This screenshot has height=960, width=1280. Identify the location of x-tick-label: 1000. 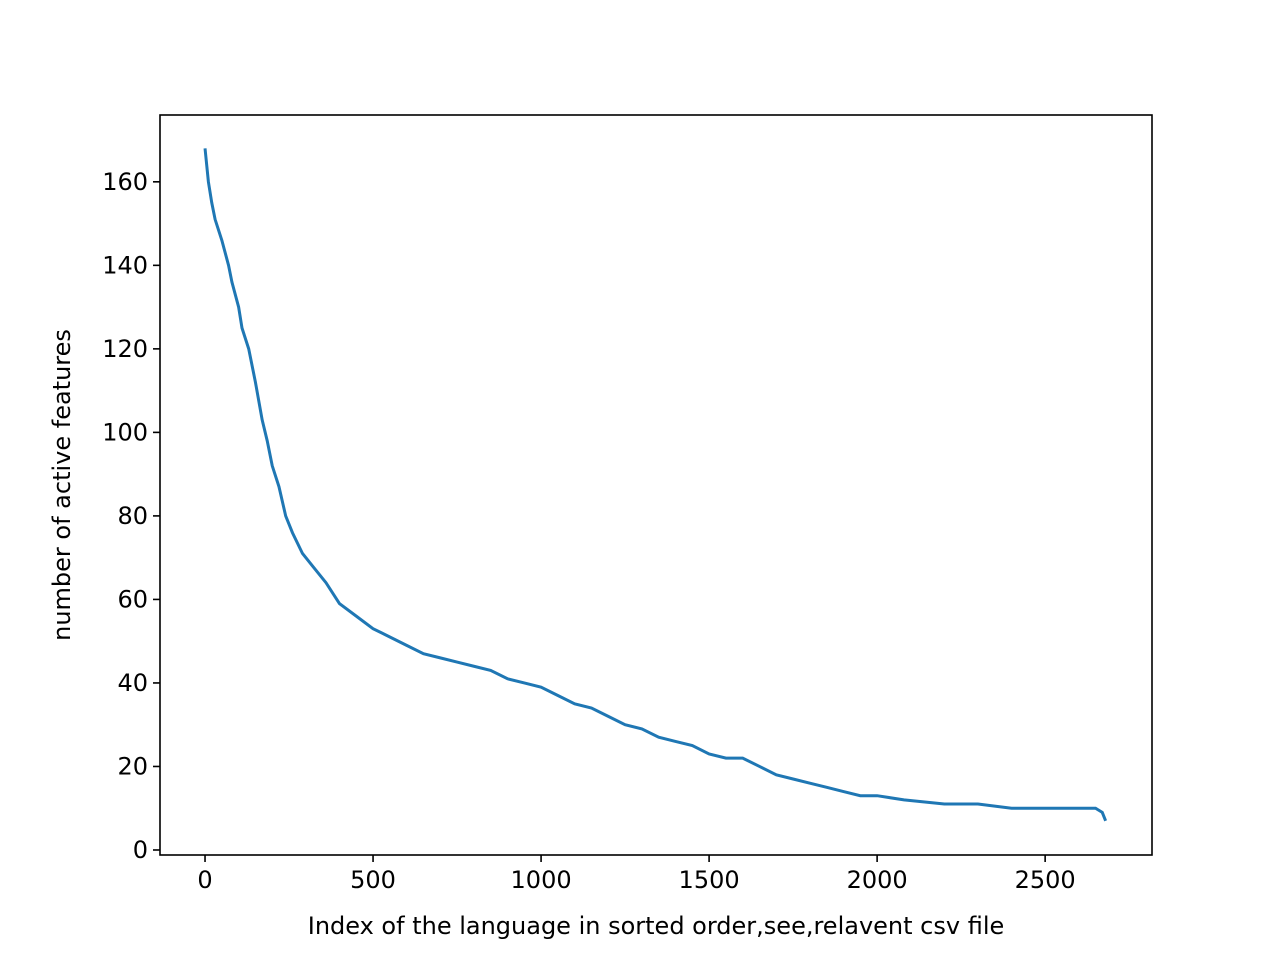
(541, 880).